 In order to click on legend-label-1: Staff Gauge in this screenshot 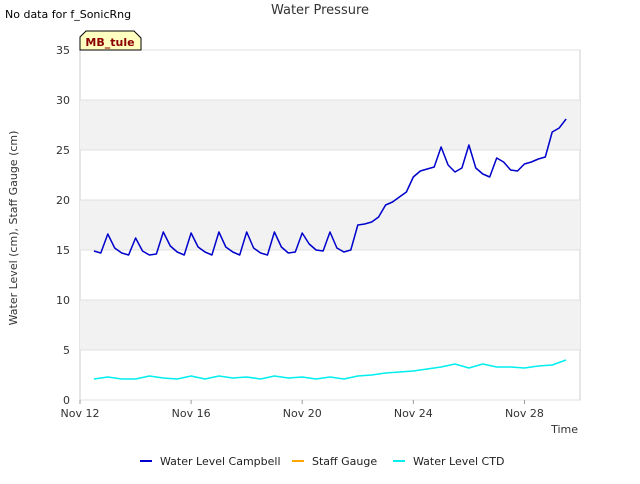, I will do `click(344, 461)`.